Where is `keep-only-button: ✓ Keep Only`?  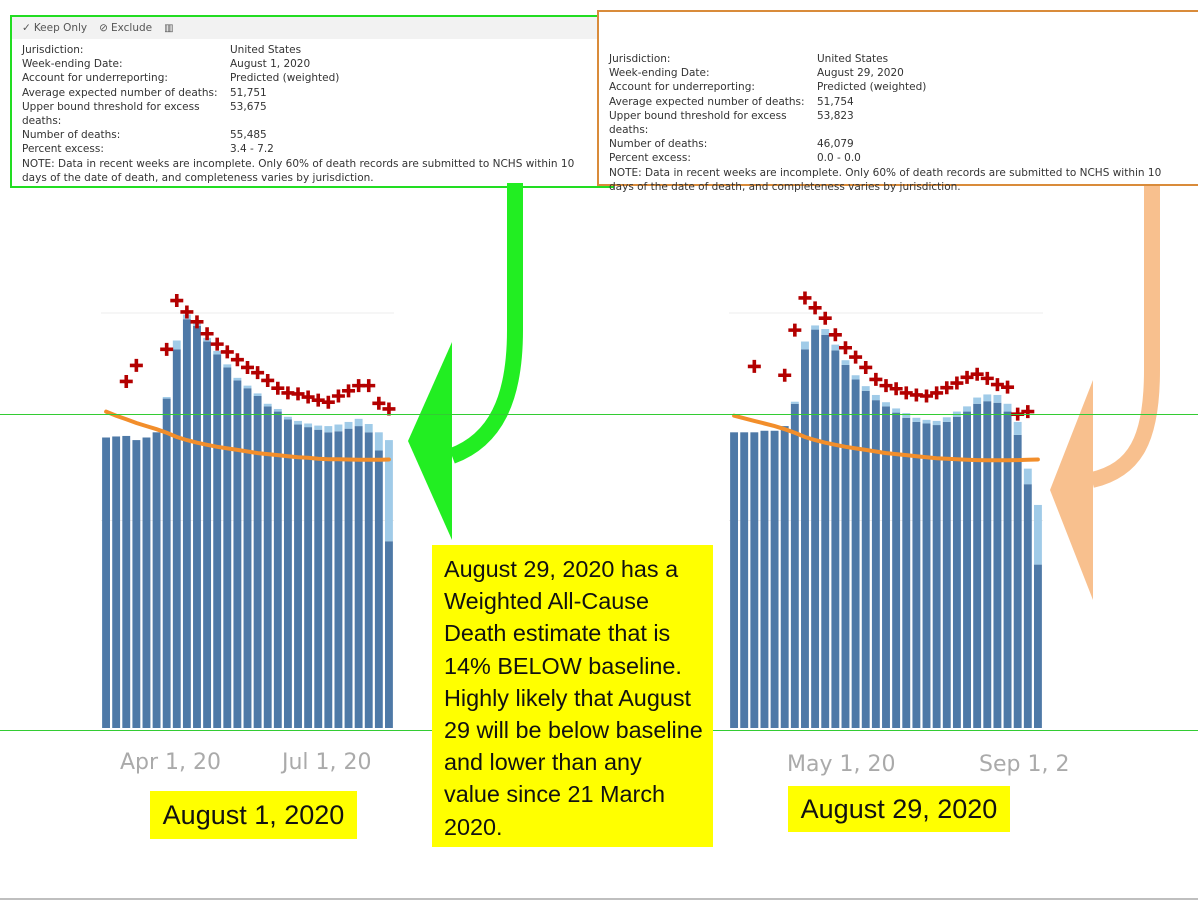
keep-only-button: ✓ Keep Only is located at coordinates (54, 28).